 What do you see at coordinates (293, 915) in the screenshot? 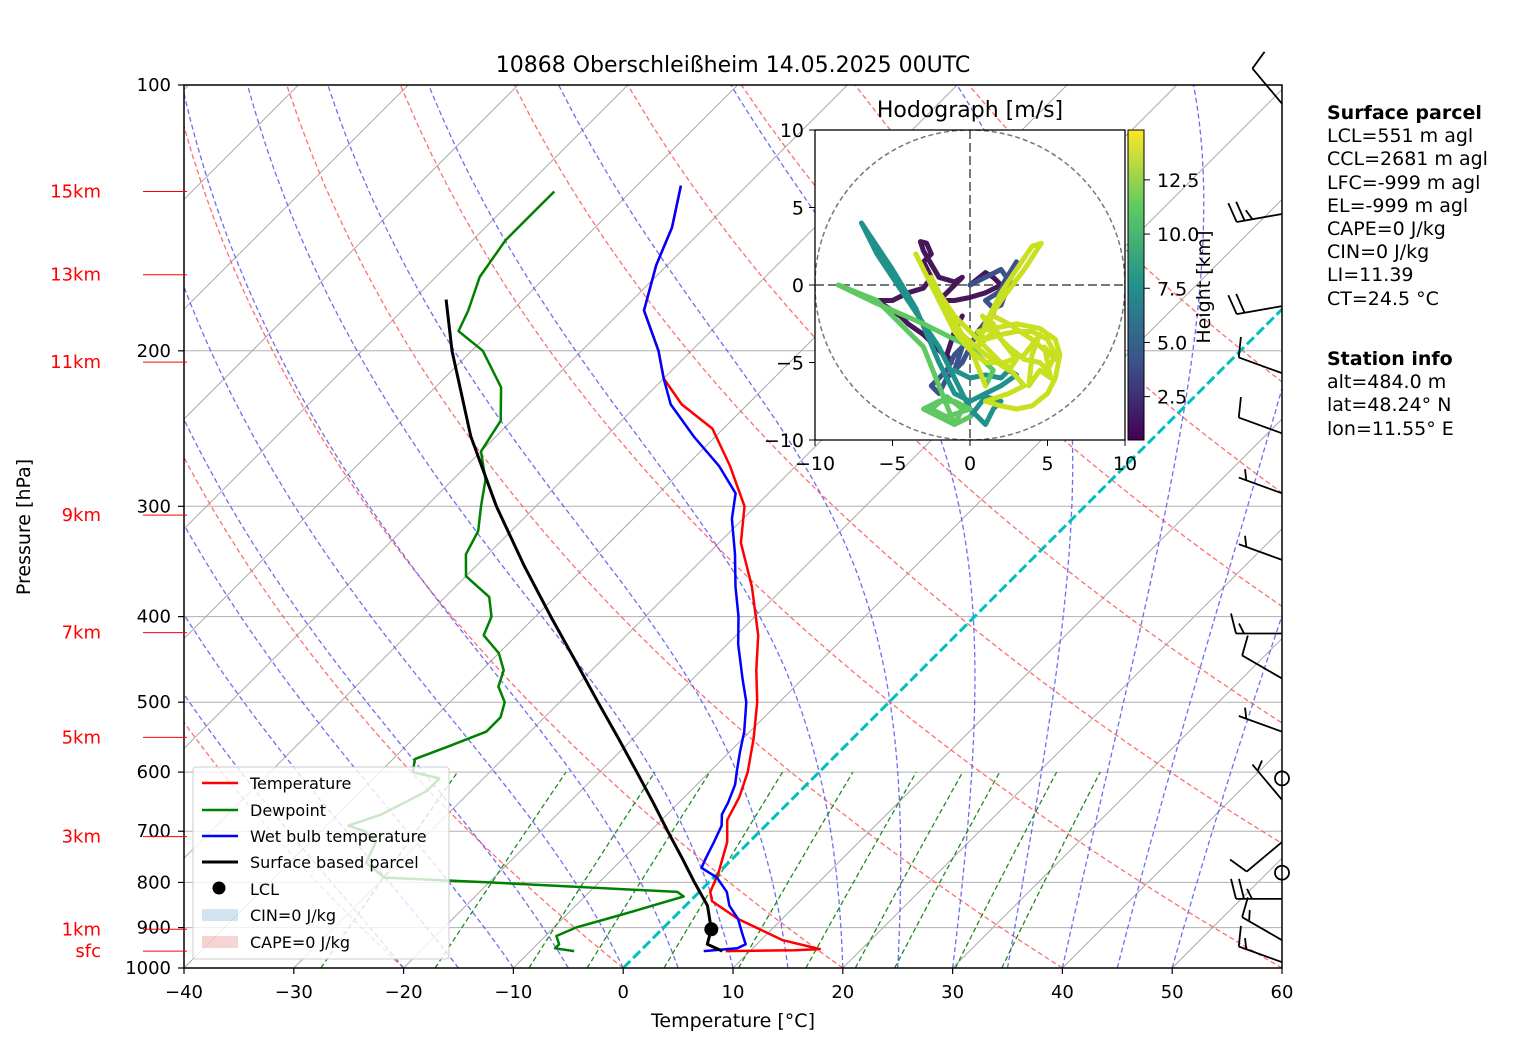
I see `legend-label-cin: CIN=0 J/kg` at bounding box center [293, 915].